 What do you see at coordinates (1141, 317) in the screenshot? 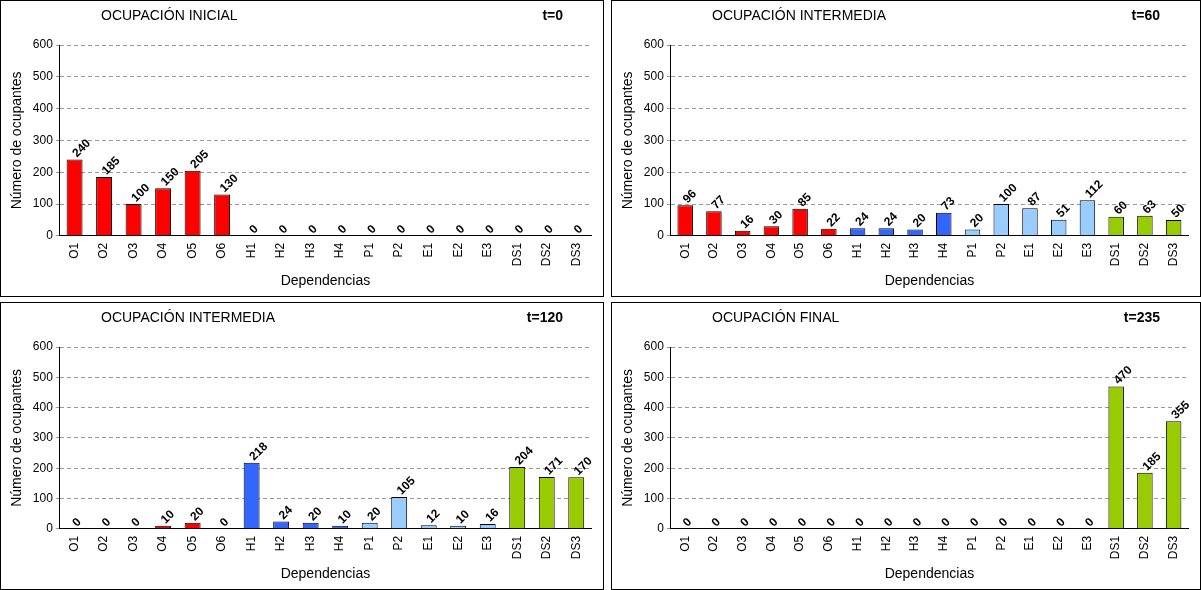
I see `chart-subtitle: t=235` at bounding box center [1141, 317].